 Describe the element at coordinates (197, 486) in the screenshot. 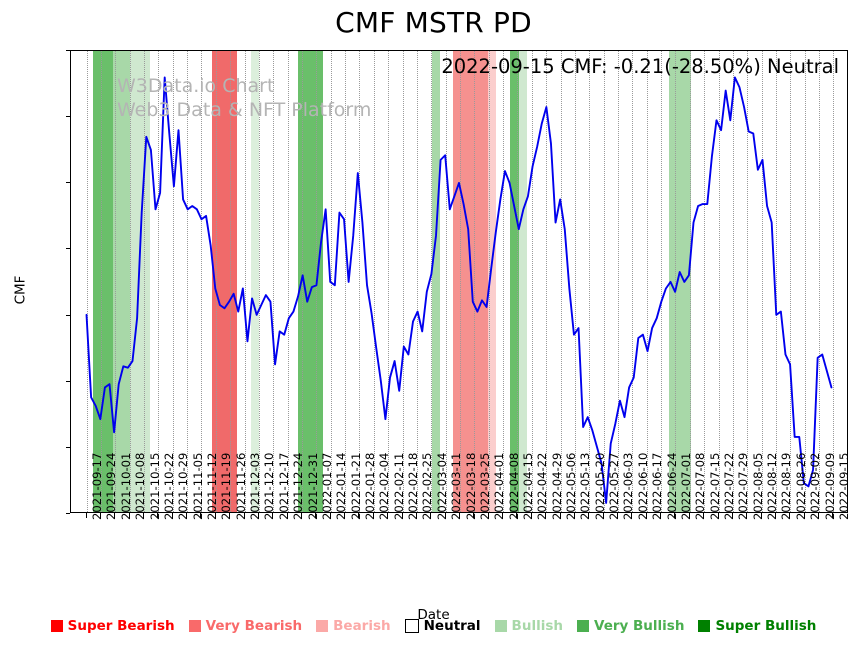

I see `x-axis-tick-label: 2021-11-05` at that location.